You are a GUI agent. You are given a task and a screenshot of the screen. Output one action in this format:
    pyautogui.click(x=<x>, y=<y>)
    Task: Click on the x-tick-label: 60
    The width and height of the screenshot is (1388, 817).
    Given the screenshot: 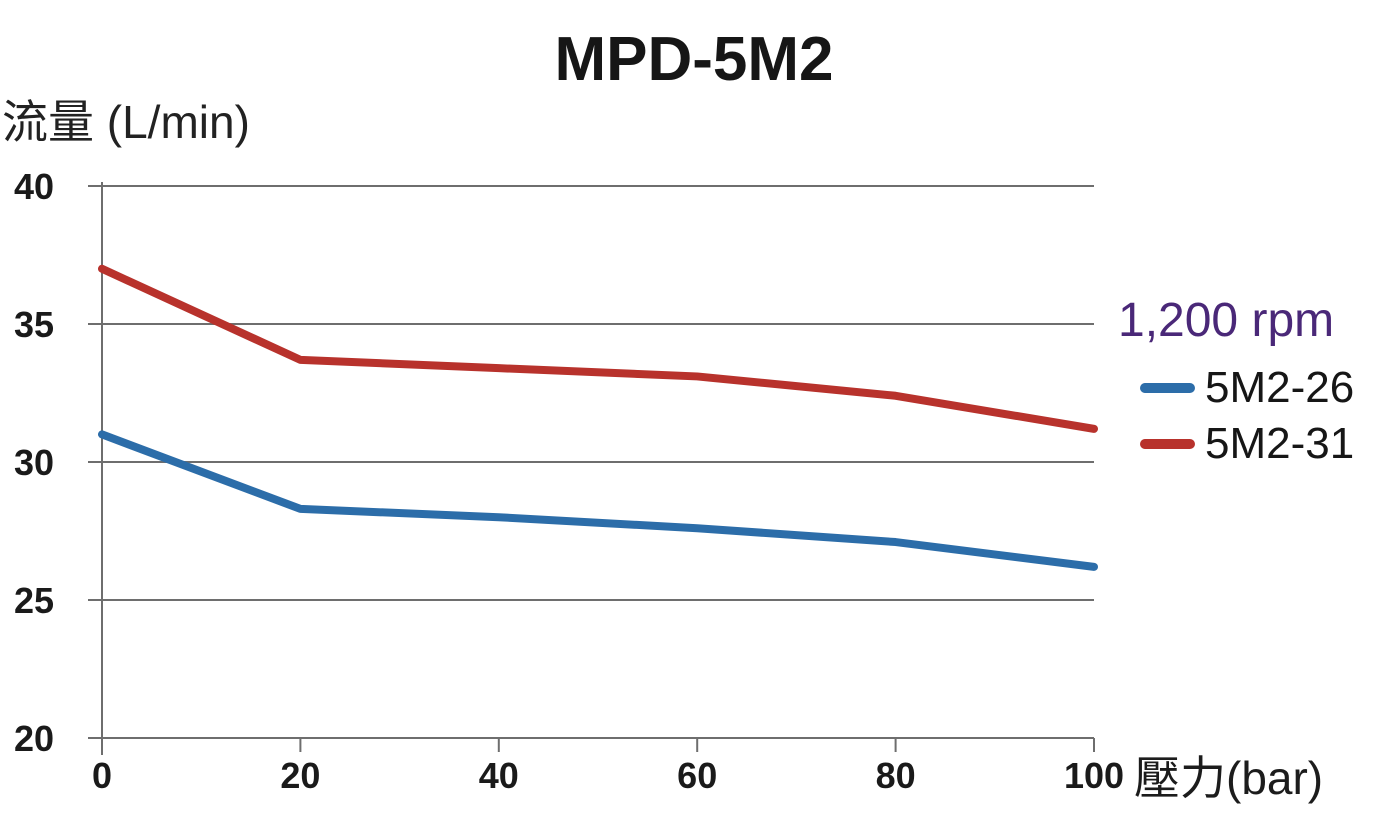 What is the action you would take?
    pyautogui.click(x=697, y=775)
    